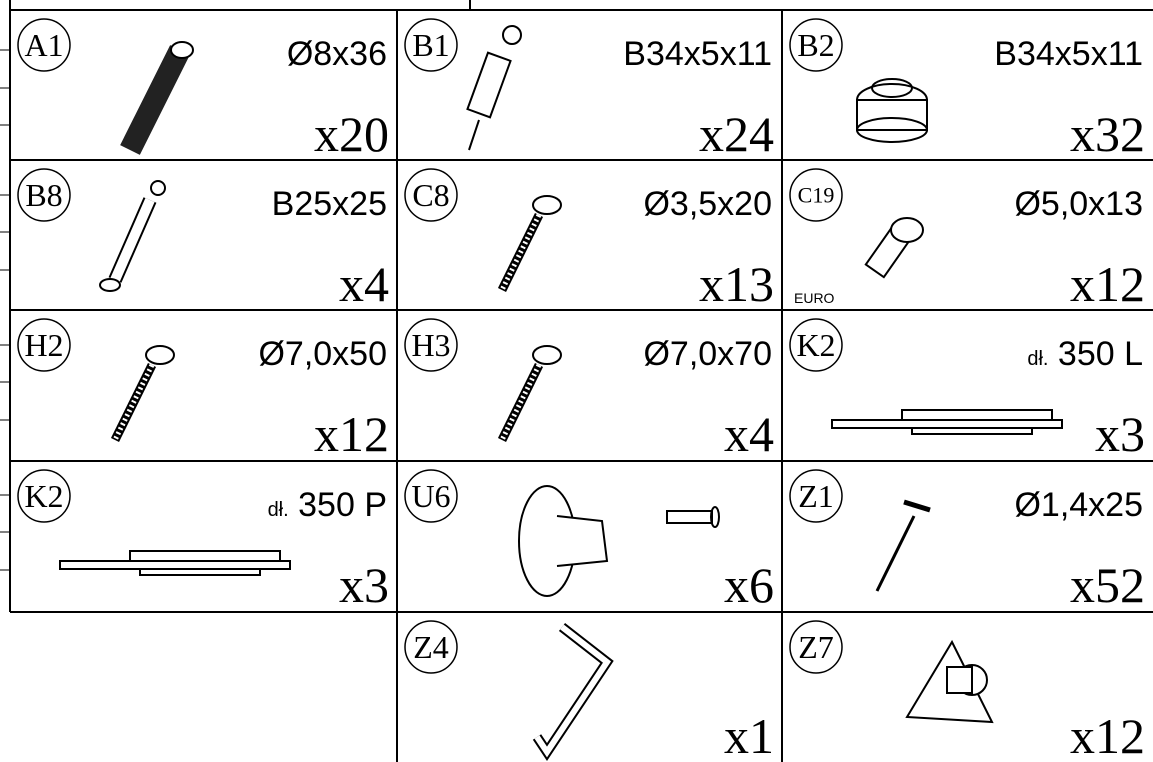  Describe the element at coordinates (351, 134) in the screenshot. I see `part-quantity: x20` at that location.